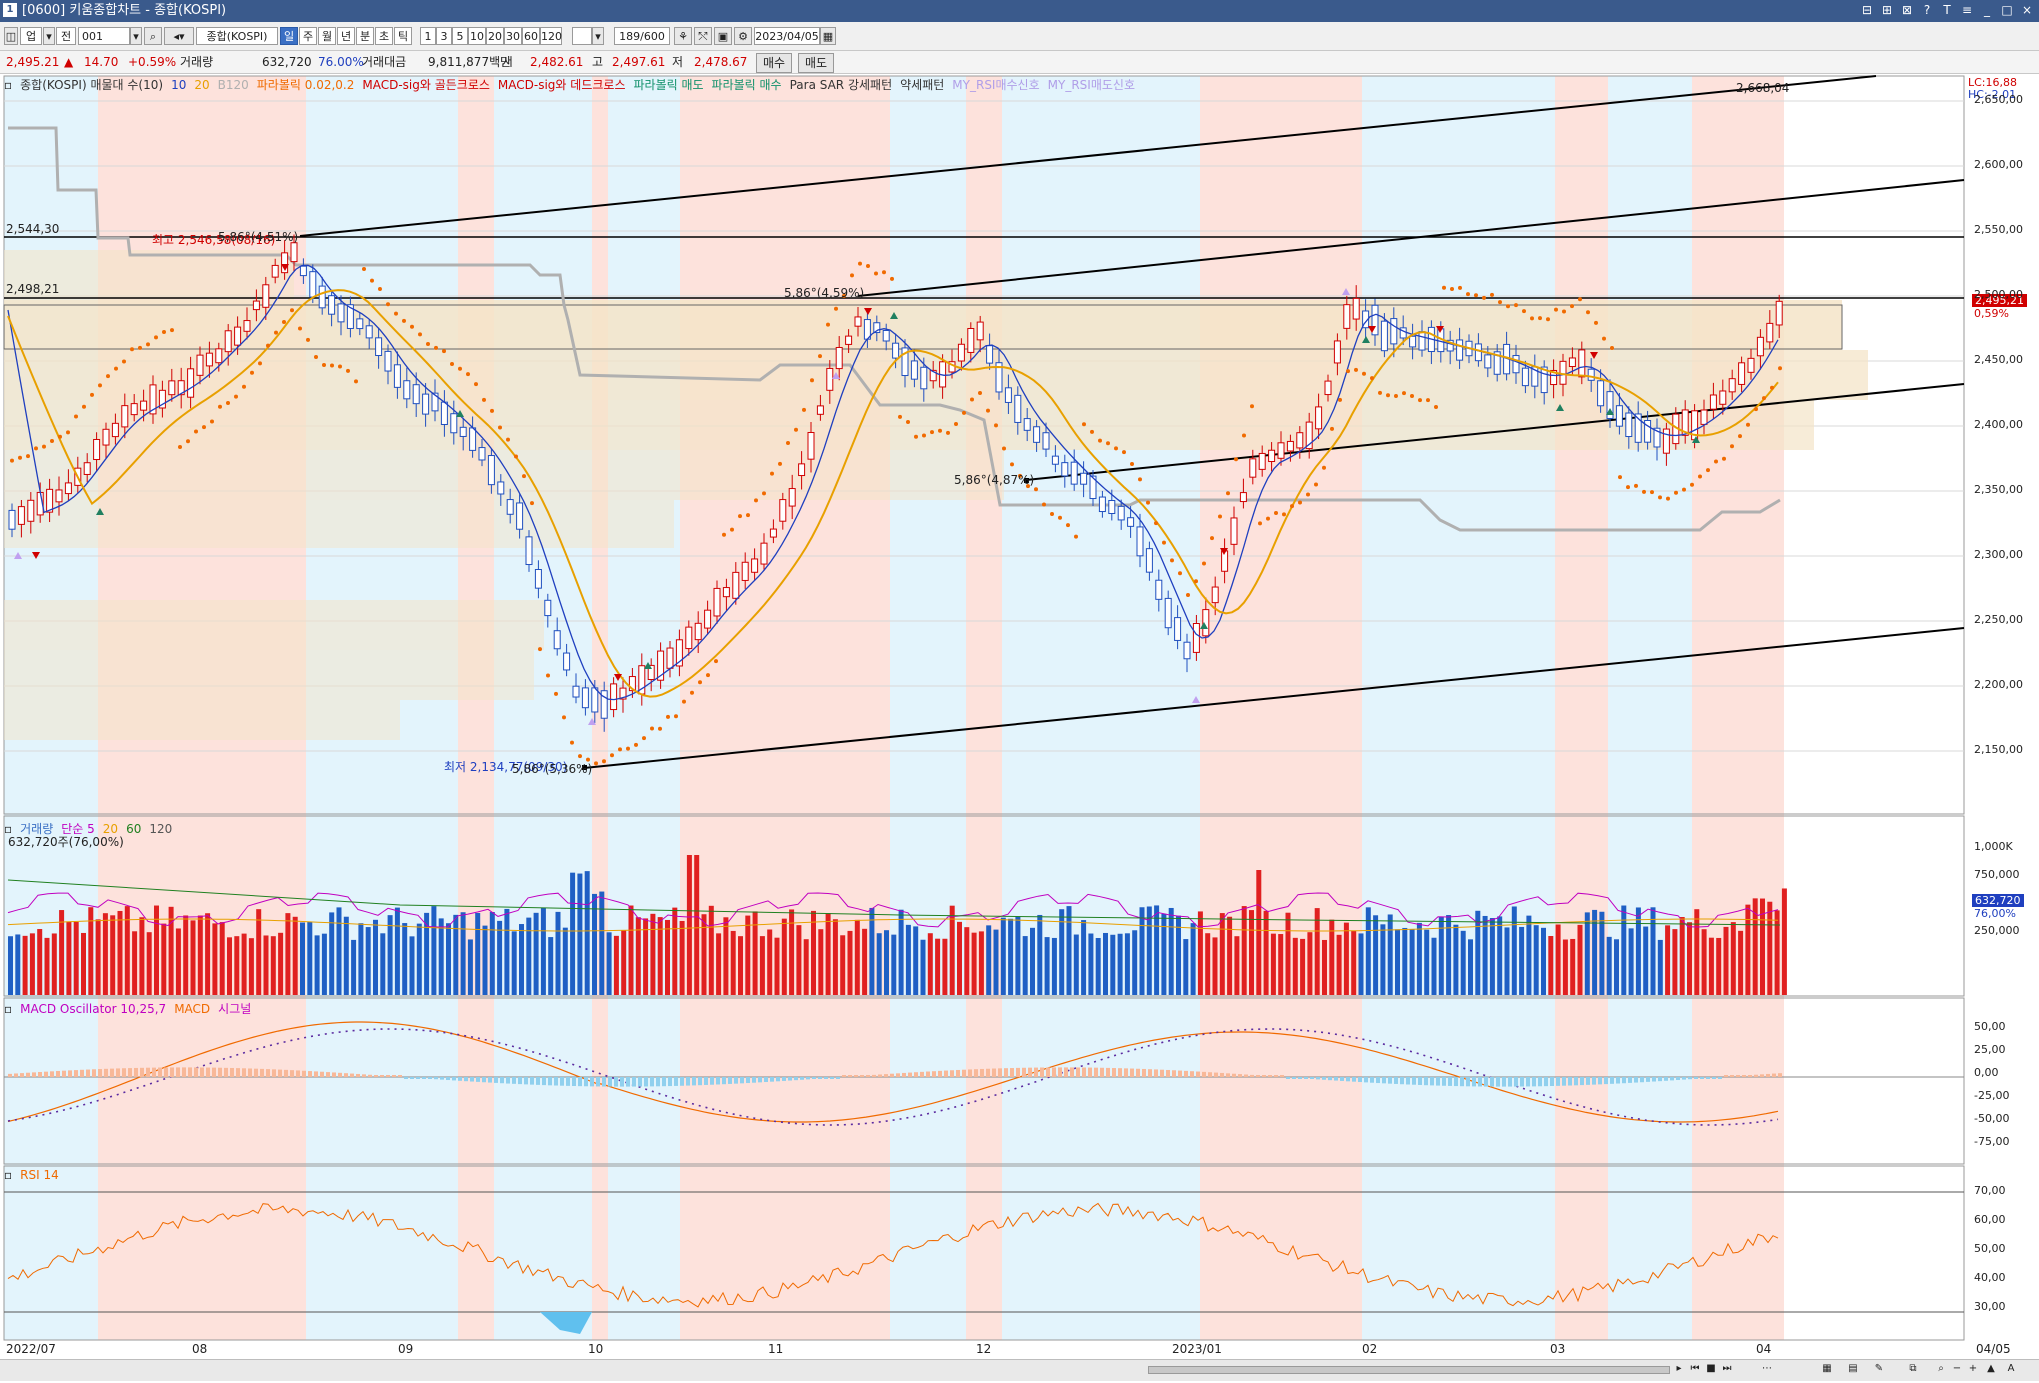  What do you see at coordinates (561, 85) in the screenshot?
I see `legend-item: MACD-sig와 데드크로스` at bounding box center [561, 85].